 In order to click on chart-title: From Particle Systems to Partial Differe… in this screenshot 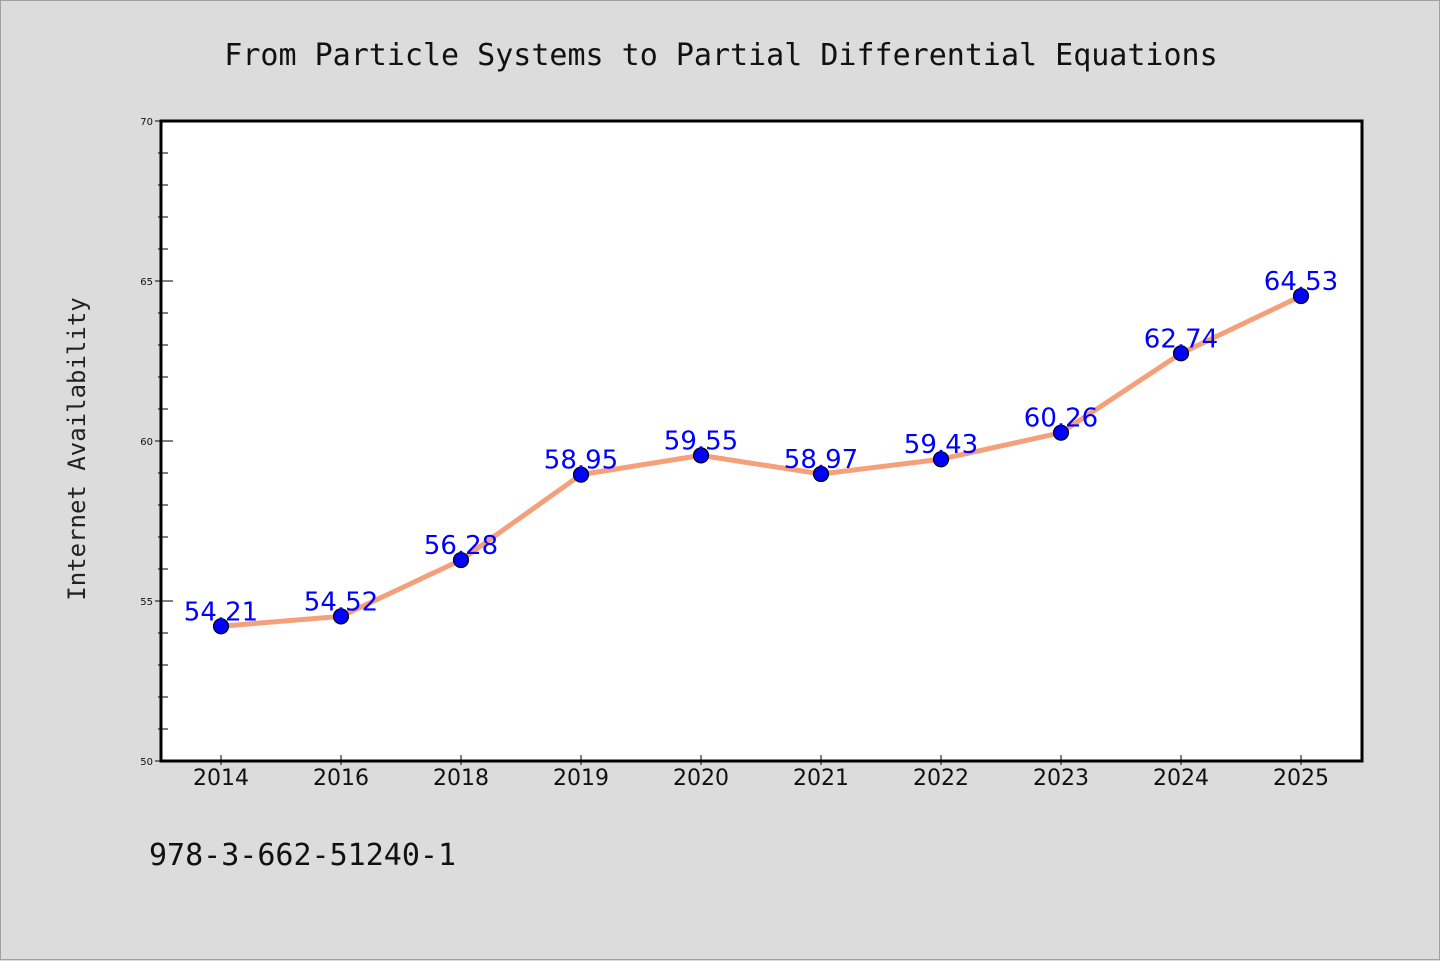, I will do `click(720, 55)`.